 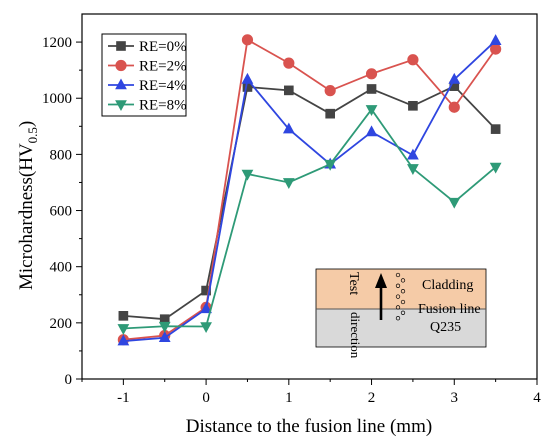 What do you see at coordinates (123, 398) in the screenshot?
I see `x-tick-label: -1` at bounding box center [123, 398].